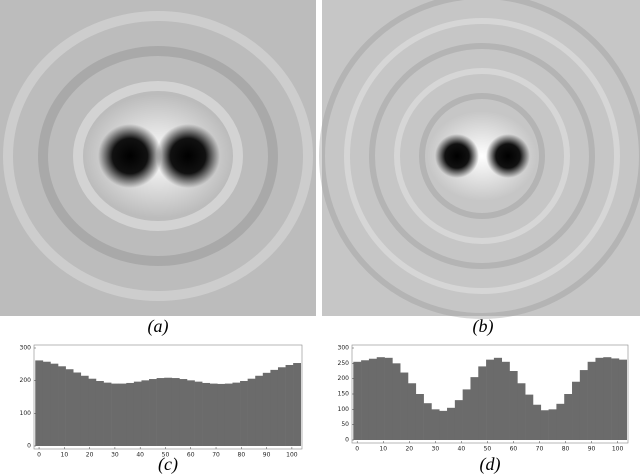 This screenshot has height=476, width=640. What do you see at coordinates (344, 409) in the screenshot?
I see `y-tick-label: 100` at bounding box center [344, 409].